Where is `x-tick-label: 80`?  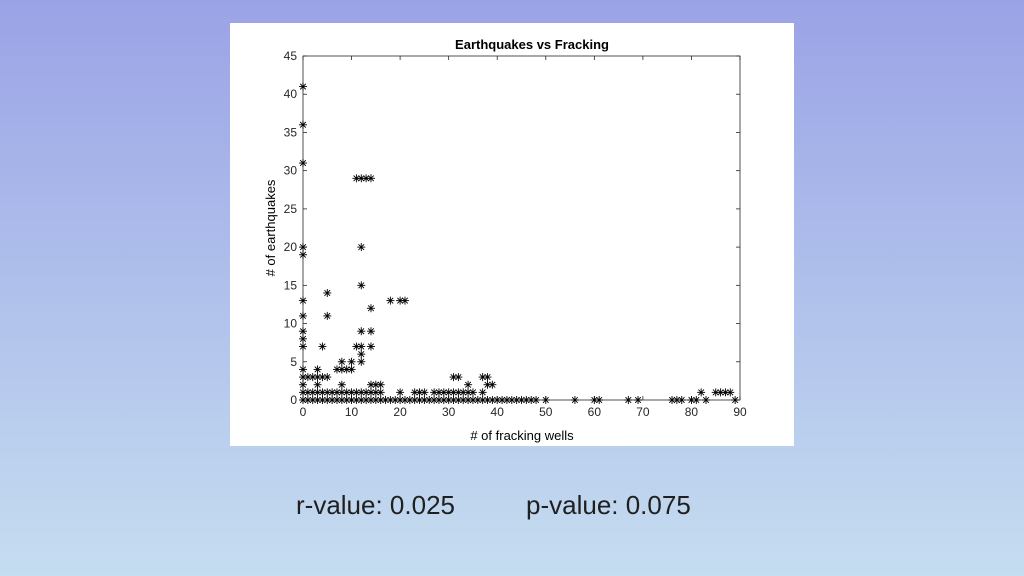
x-tick-label: 80 is located at coordinates (692, 412).